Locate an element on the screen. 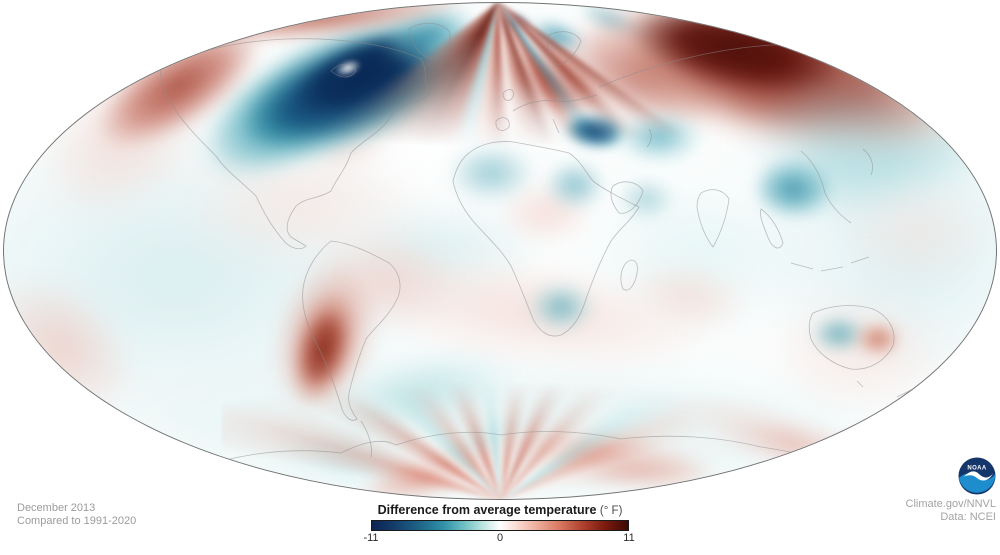 Image resolution: width=1000 pixels, height=555 pixels. outline-arabia is located at coordinates (627, 197).